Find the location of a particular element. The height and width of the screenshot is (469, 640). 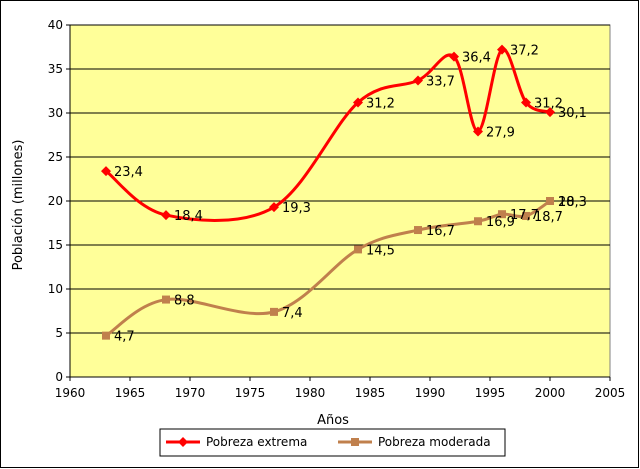

data-label: 20 is located at coordinates (566, 202).